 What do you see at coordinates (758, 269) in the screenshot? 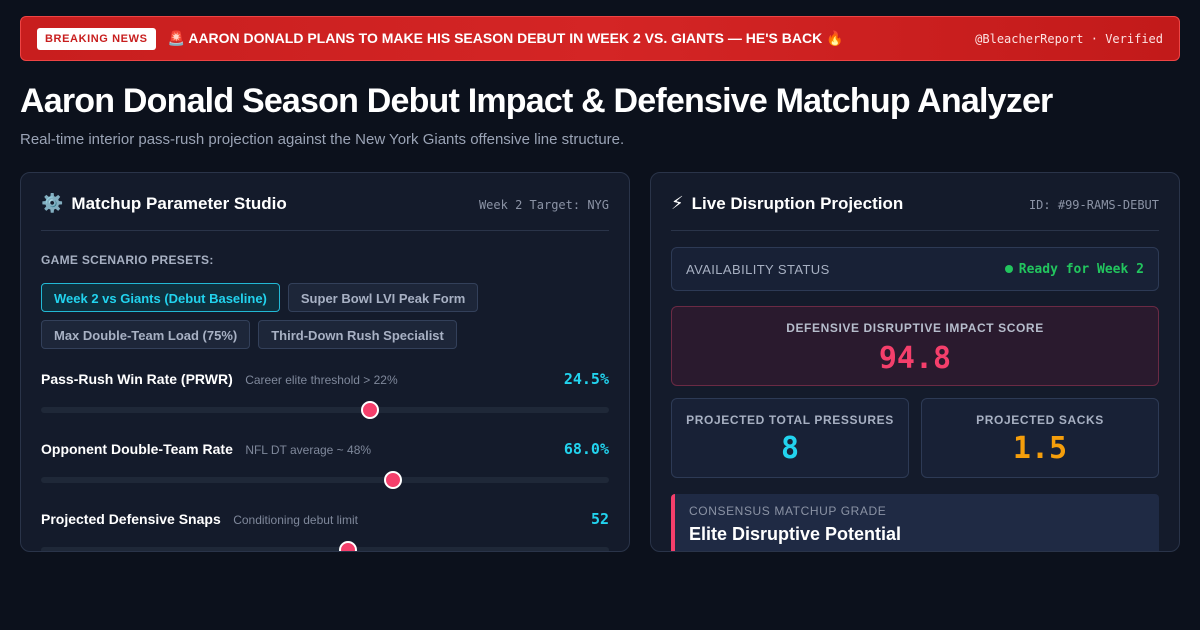
I see `availability-status-label: AVAILABILITY STATUS` at bounding box center [758, 269].